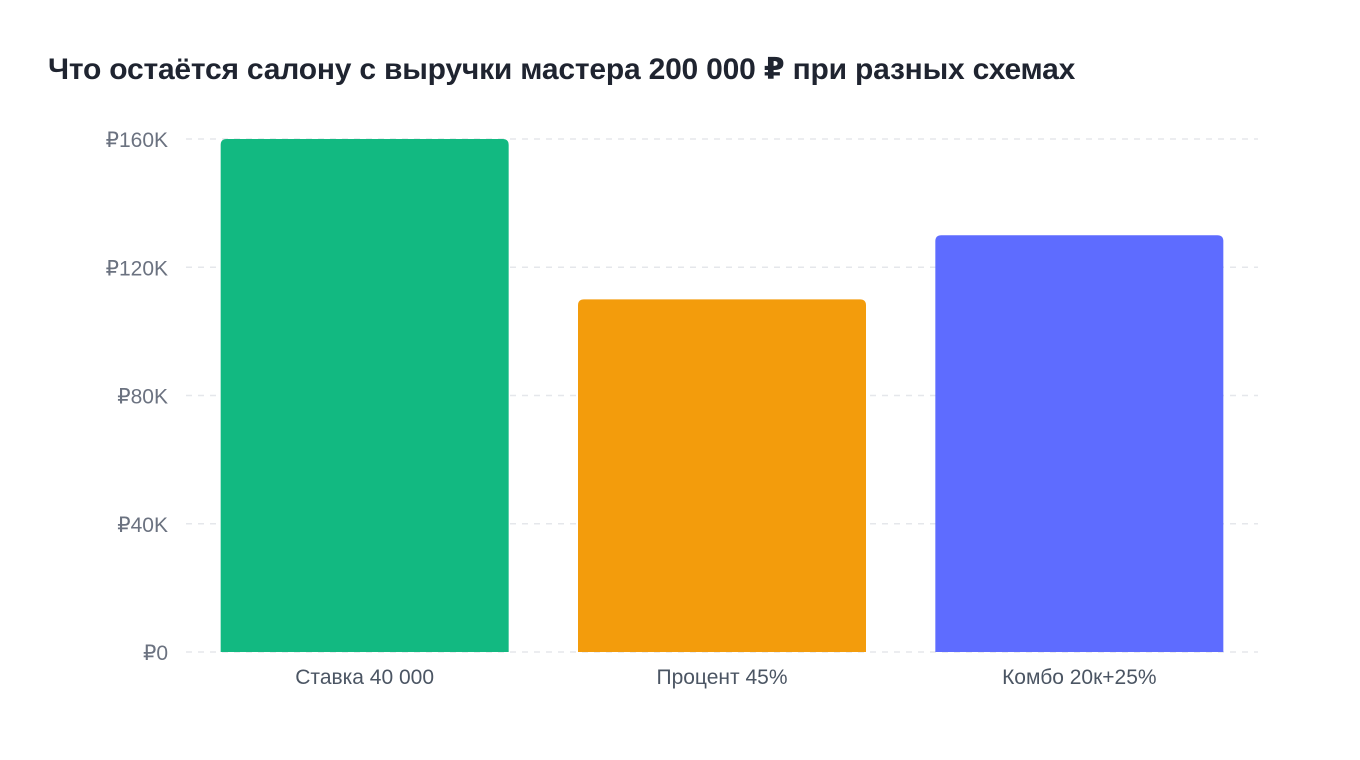  What do you see at coordinates (155, 653) in the screenshot?
I see `y-tick-label: ₽0` at bounding box center [155, 653].